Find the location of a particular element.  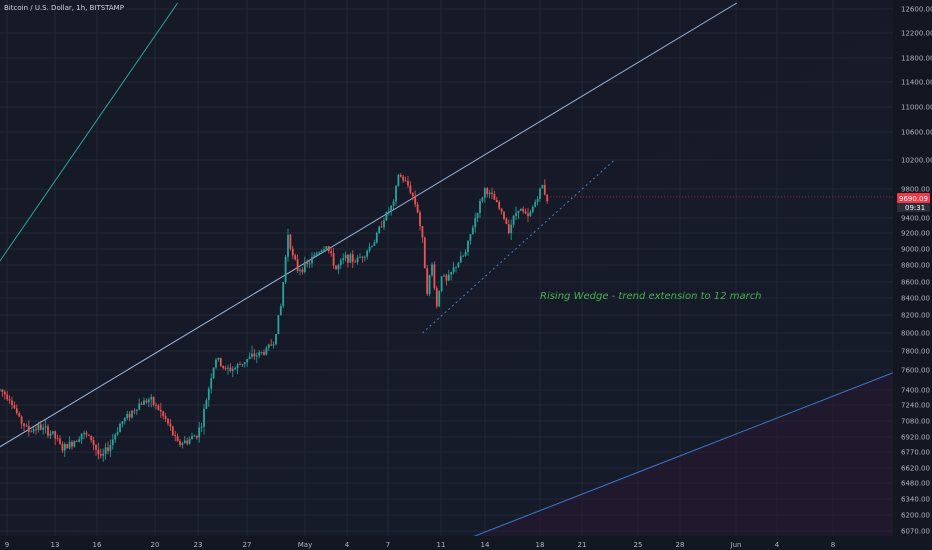

x-tick-label: 14 is located at coordinates (485, 545).